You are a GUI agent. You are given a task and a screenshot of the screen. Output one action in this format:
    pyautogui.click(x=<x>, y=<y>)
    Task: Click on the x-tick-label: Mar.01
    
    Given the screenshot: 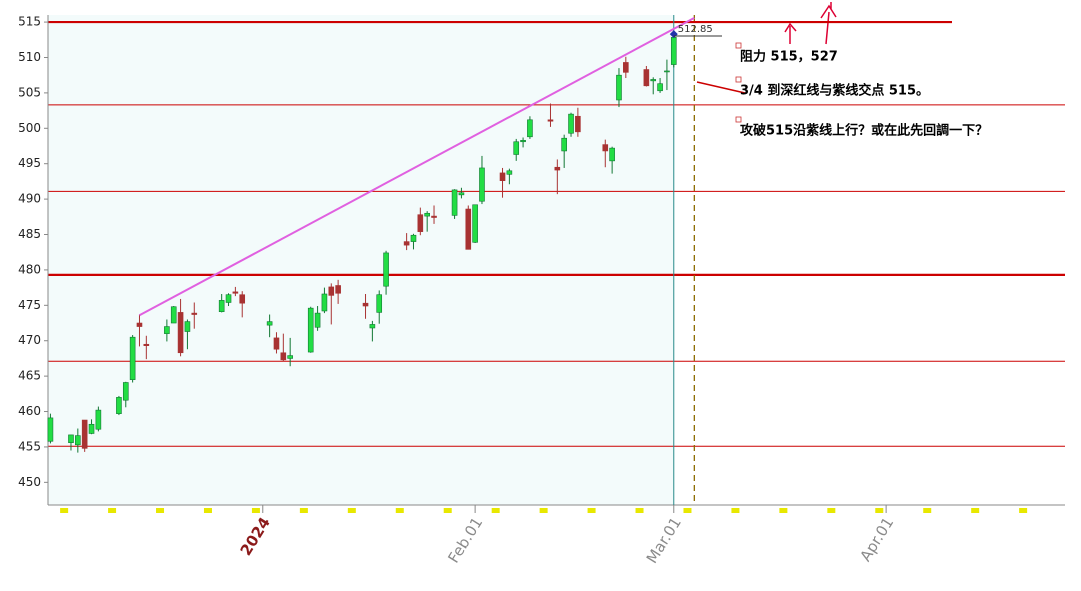 What is the action you would take?
    pyautogui.click(x=664, y=540)
    